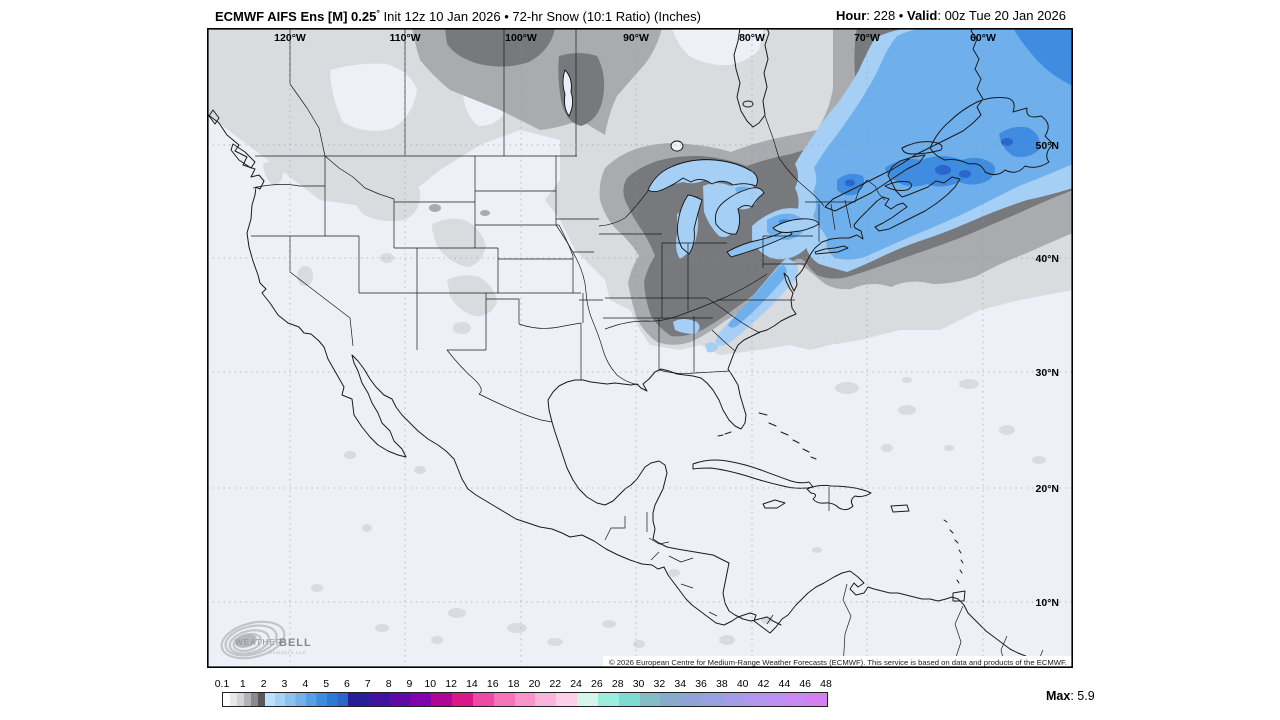 This screenshot has height=720, width=1280. I want to click on lon-label: 60°W, so click(983, 38).